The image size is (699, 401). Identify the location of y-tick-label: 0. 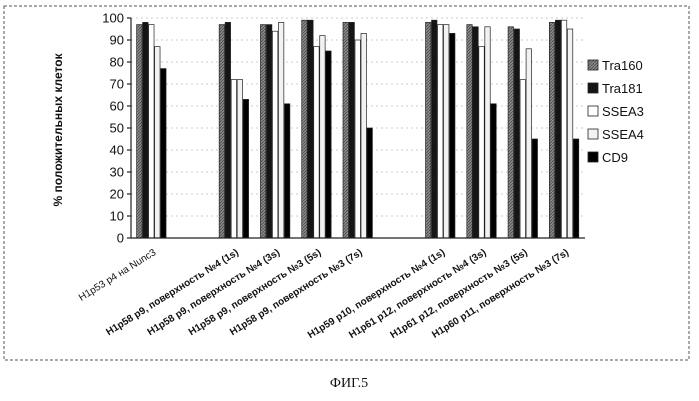
(120, 238).